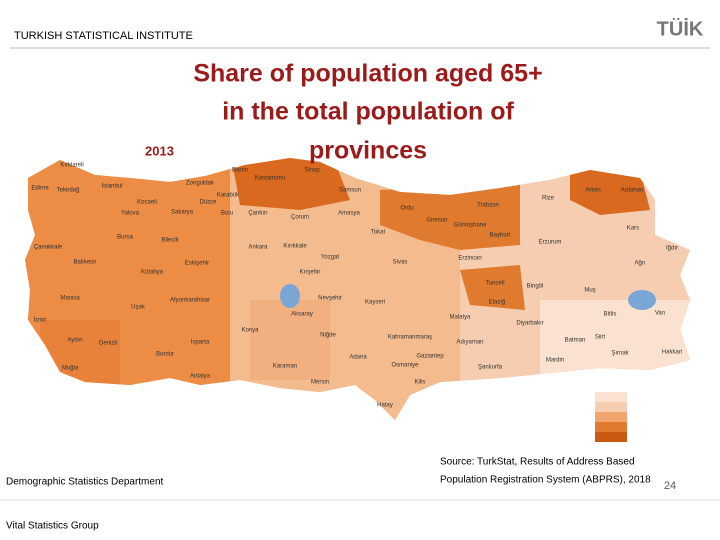  I want to click on province-label: Edirne, so click(40, 189).